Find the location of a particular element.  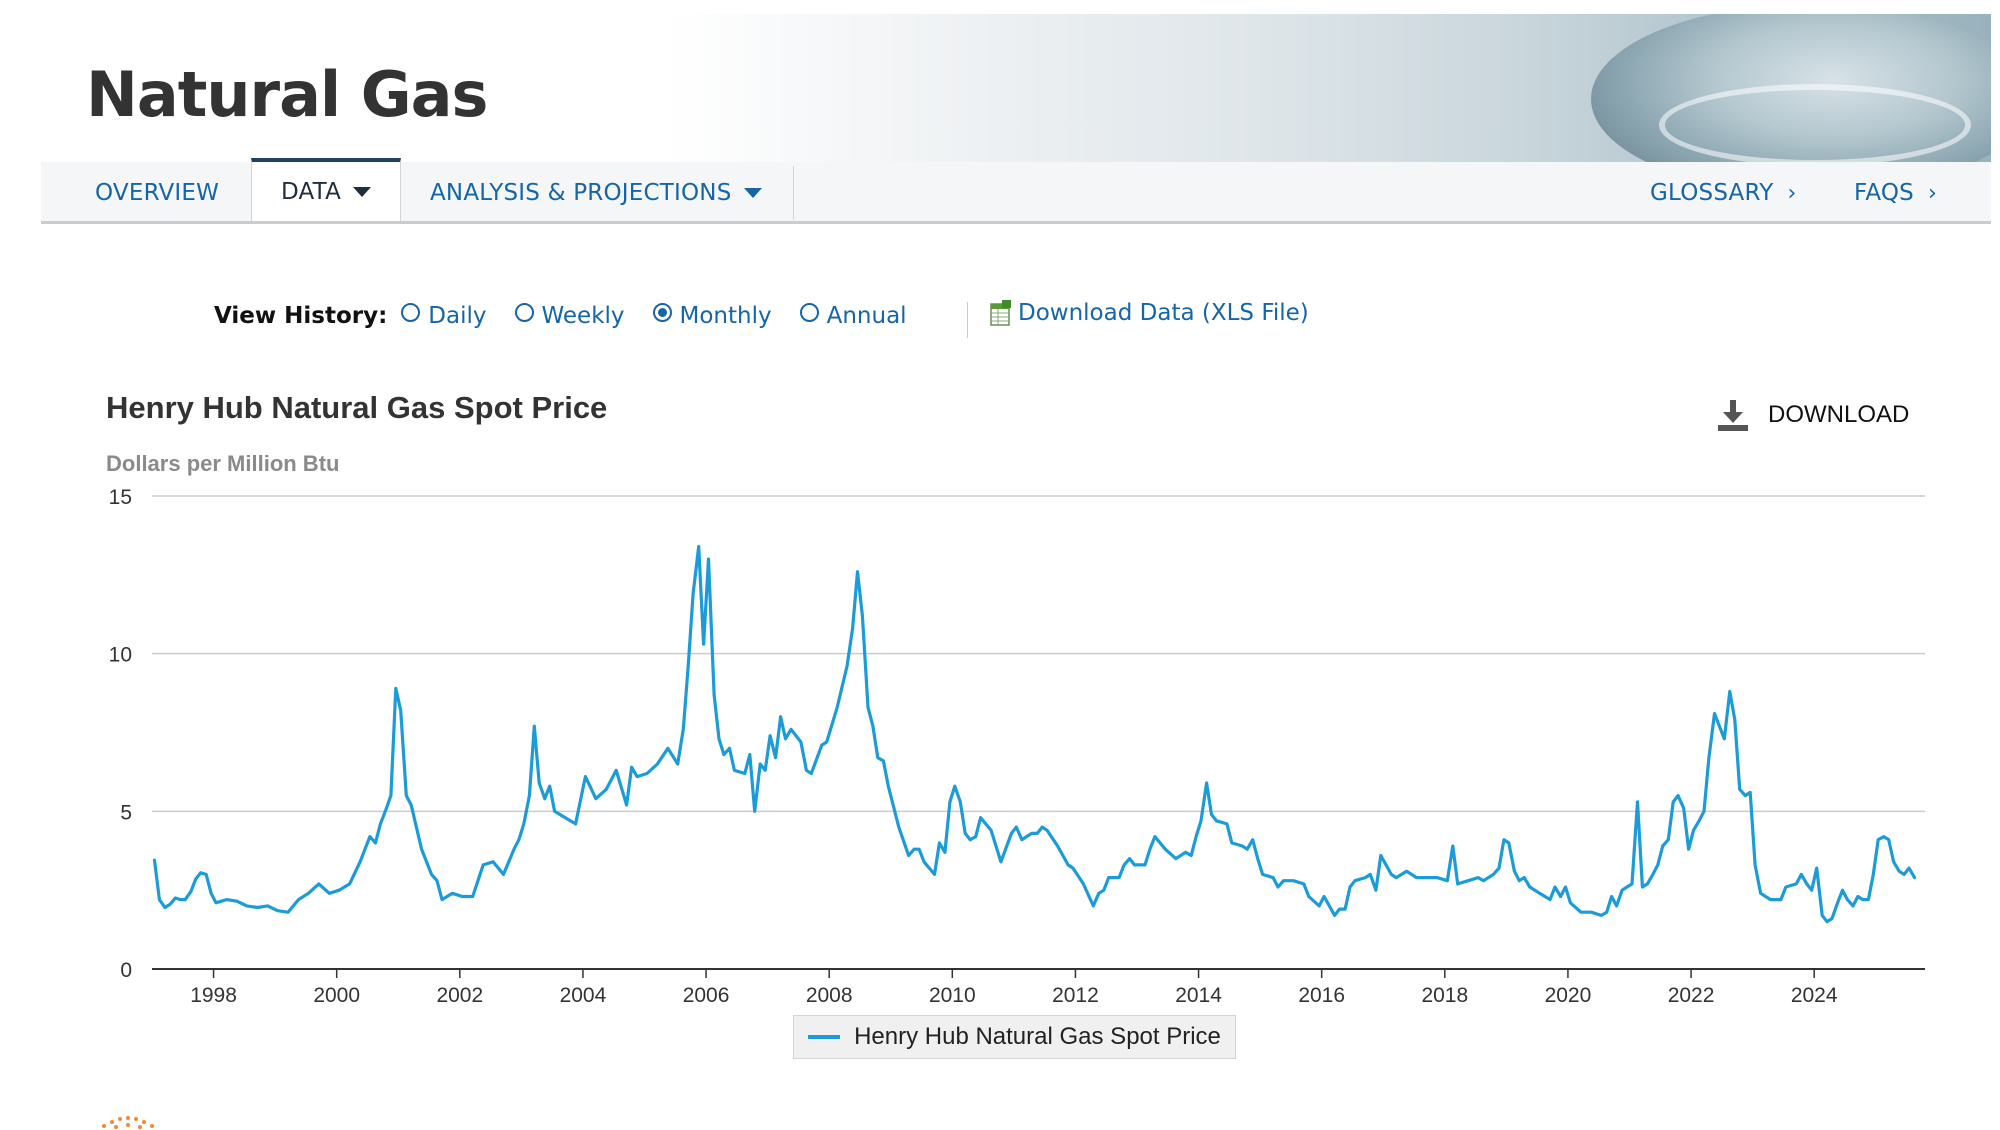

x-tick-label: 2000 is located at coordinates (336, 995).